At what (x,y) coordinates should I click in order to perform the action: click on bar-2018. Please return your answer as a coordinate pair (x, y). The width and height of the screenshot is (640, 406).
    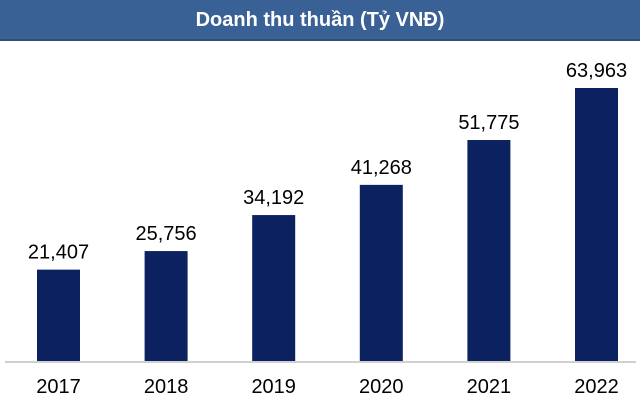
    Looking at the image, I should click on (166, 306).